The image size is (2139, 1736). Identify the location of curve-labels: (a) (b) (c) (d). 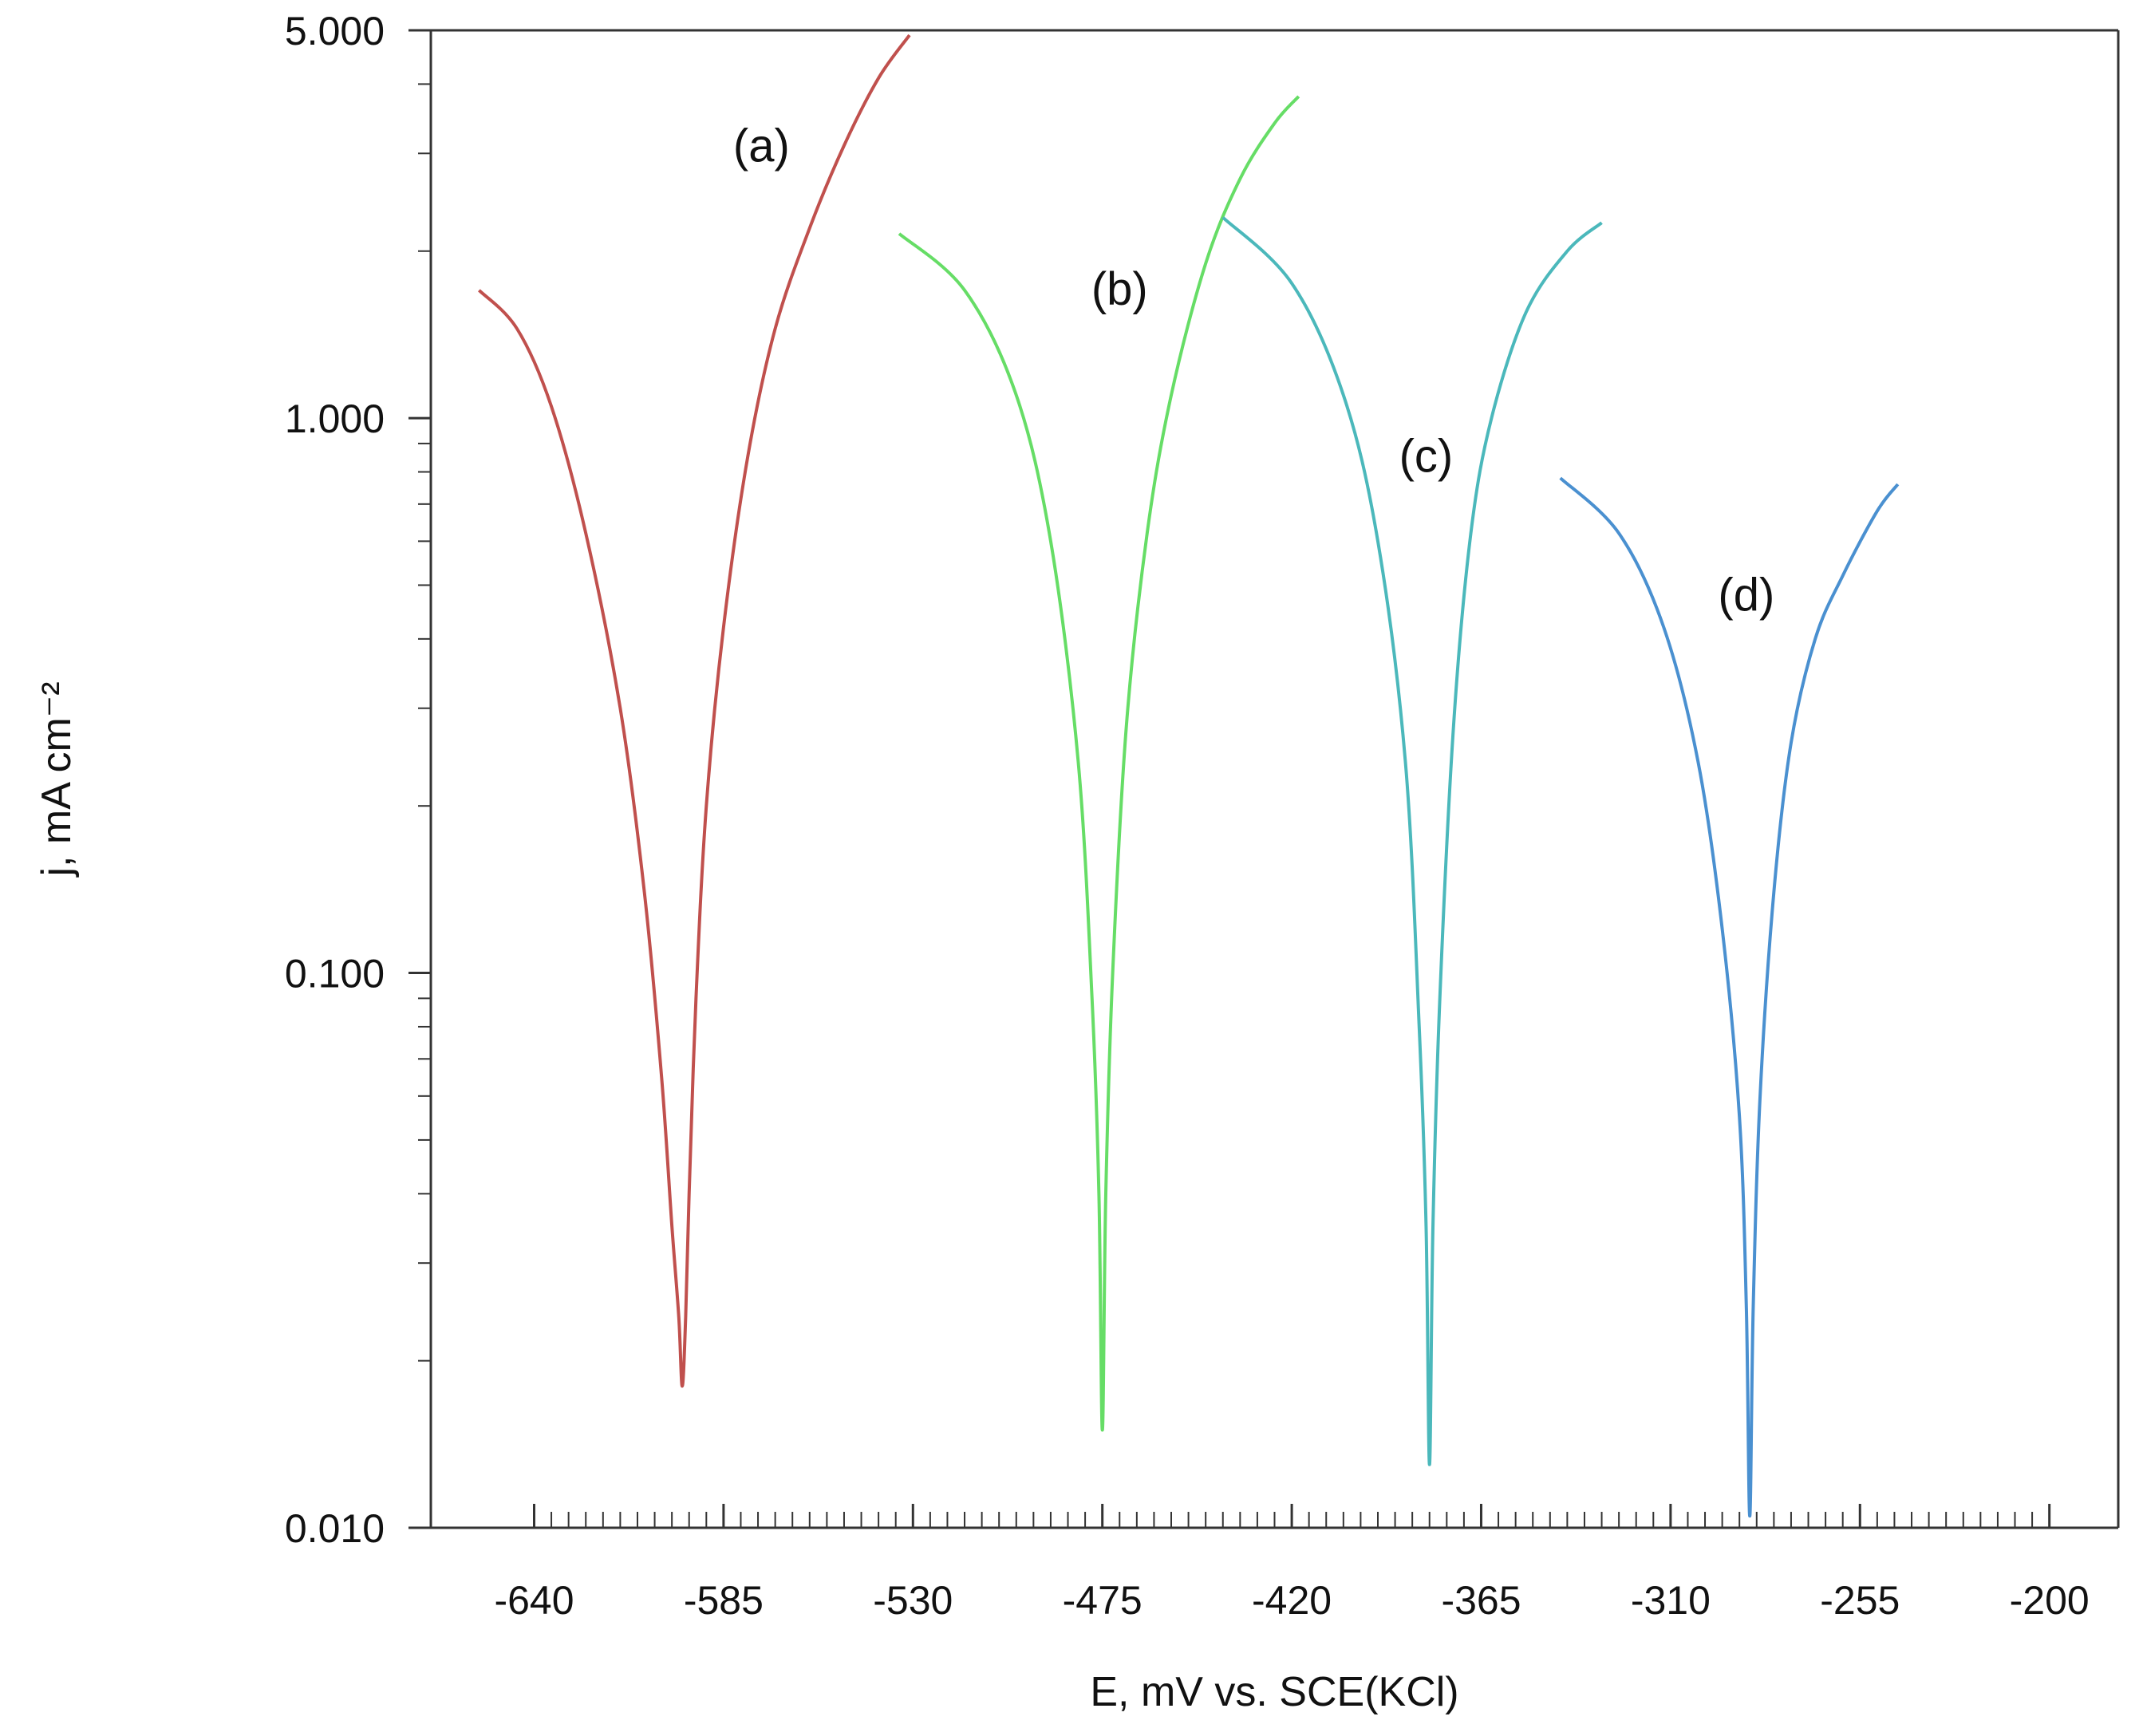
(1253, 370).